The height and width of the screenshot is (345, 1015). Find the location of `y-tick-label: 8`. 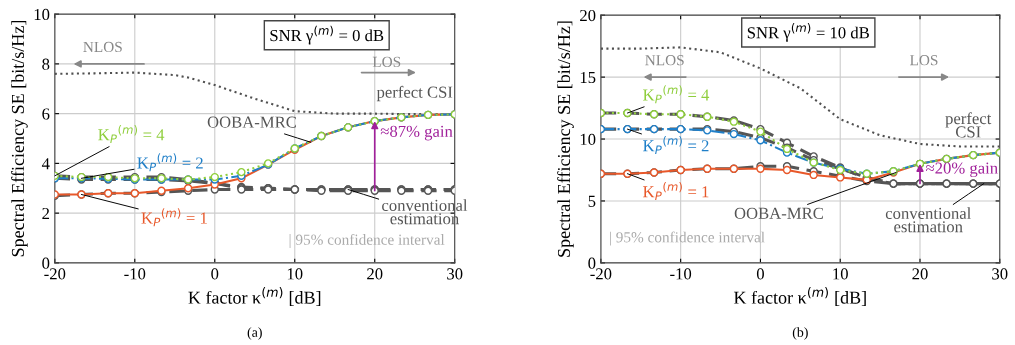

y-tick-label: 8 is located at coordinates (46, 64).